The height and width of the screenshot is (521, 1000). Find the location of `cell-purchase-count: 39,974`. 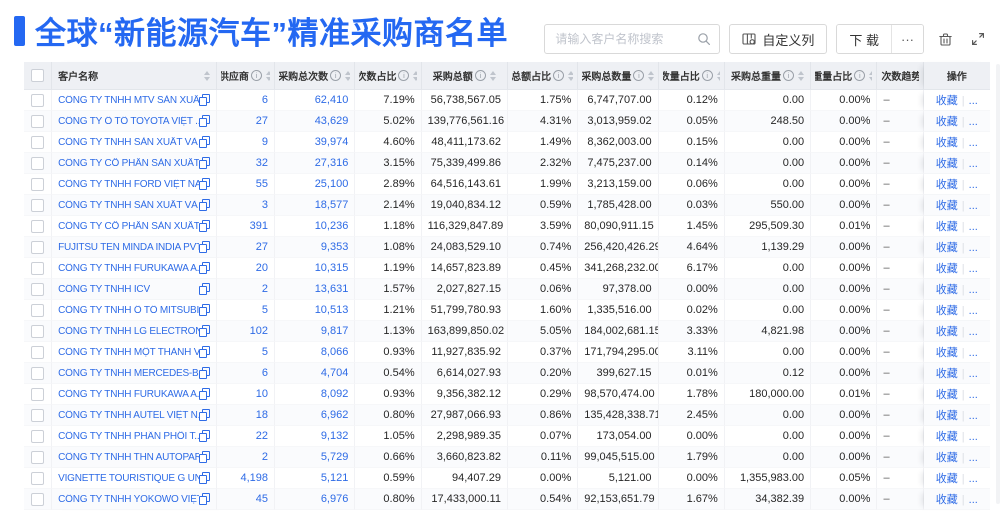

cell-purchase-count: 39,974 is located at coordinates (315, 142).